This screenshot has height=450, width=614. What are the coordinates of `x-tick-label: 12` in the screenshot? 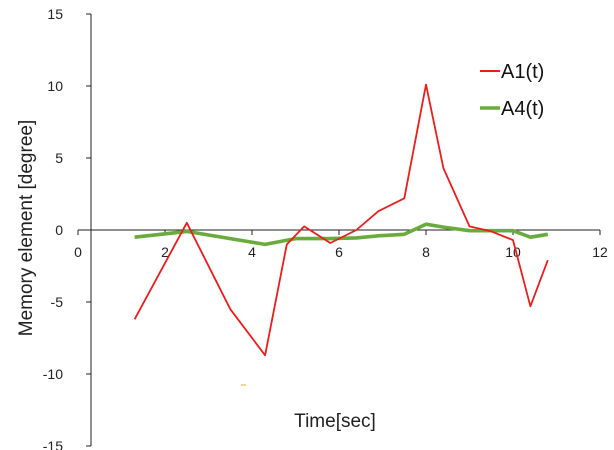 It's located at (600, 252).